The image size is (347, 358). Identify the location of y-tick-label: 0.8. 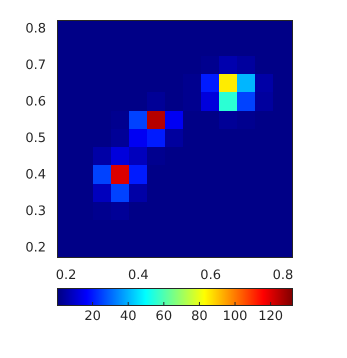
(35, 28).